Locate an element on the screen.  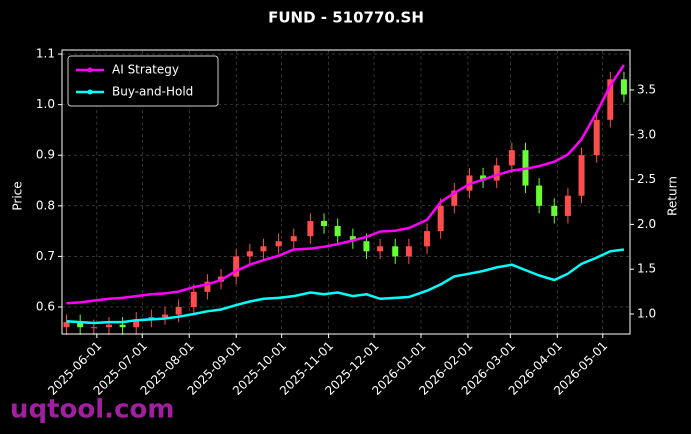
legend-box is located at coordinates (143, 81).